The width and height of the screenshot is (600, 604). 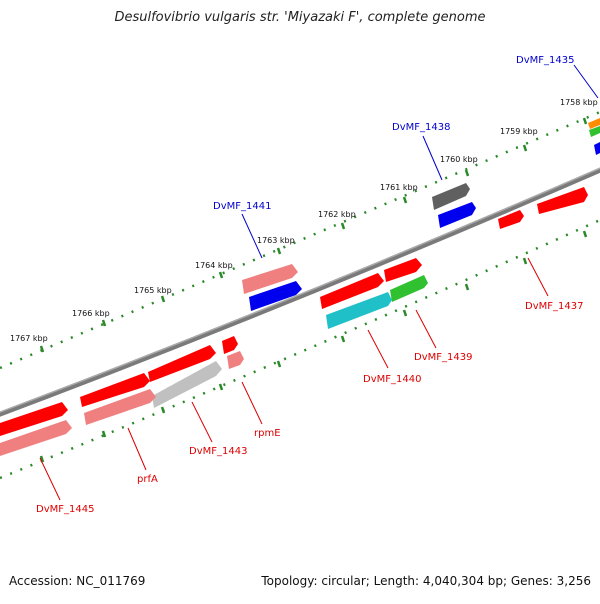 I want to click on scale-label: 1762 kbp, so click(x=337, y=214).